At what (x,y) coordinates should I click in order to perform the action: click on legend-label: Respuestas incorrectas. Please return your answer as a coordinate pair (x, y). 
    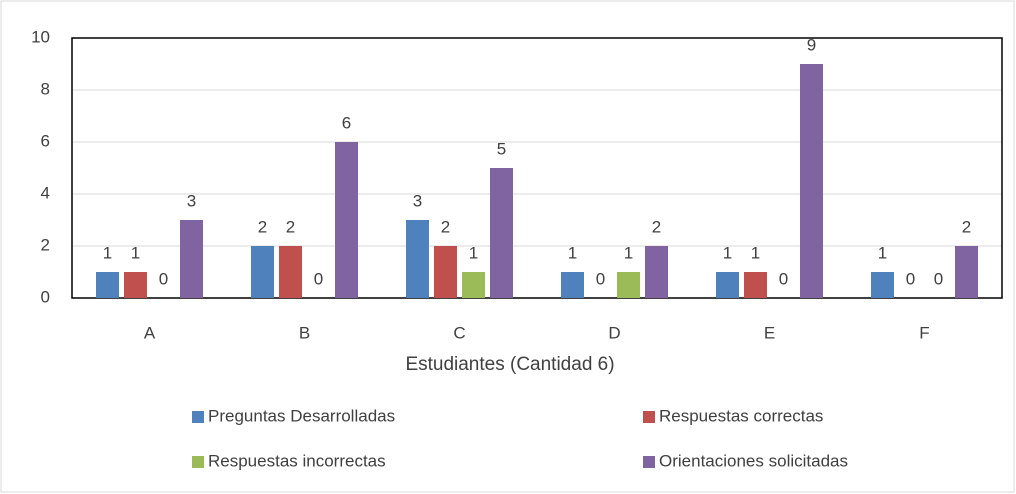
    Looking at the image, I should click on (297, 460).